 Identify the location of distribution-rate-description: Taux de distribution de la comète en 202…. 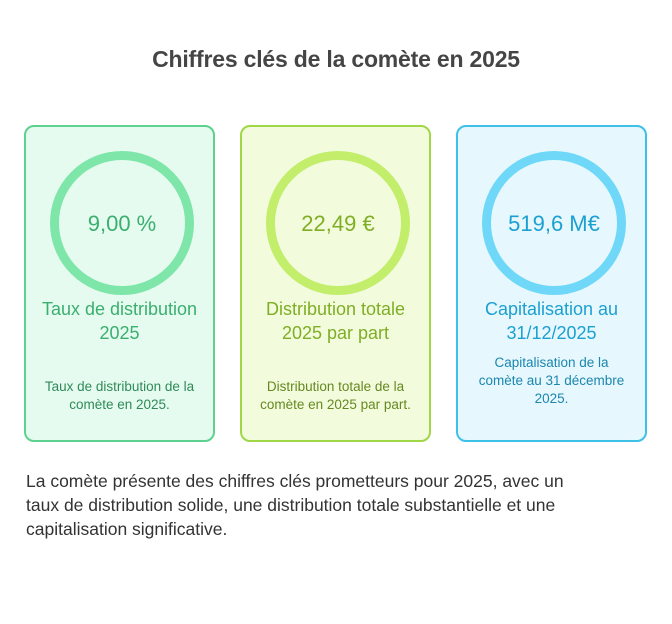
(119, 395).